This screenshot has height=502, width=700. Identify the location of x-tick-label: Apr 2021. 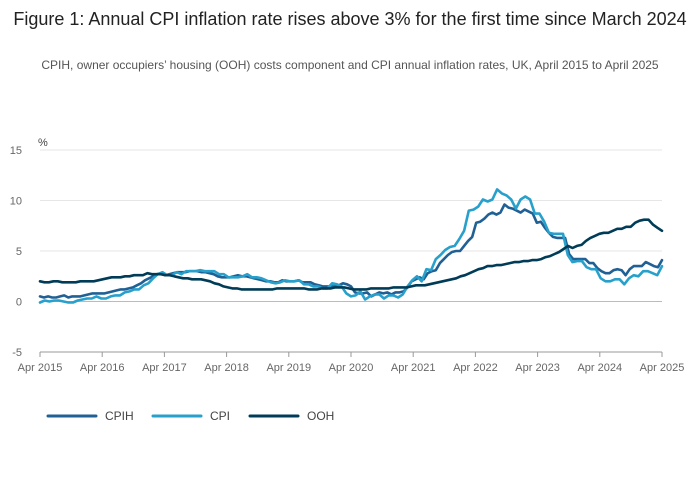
(413, 368).